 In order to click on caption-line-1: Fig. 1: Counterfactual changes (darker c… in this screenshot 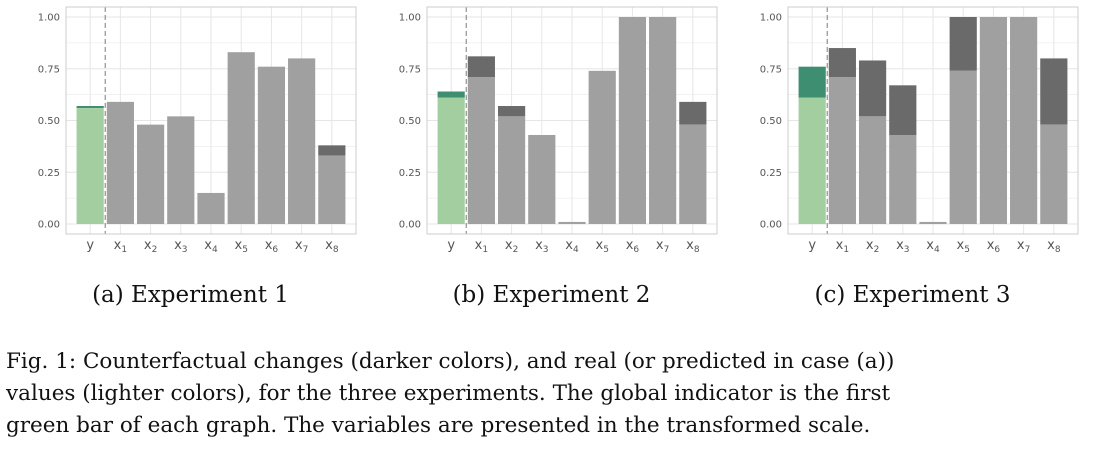, I will do `click(450, 361)`.